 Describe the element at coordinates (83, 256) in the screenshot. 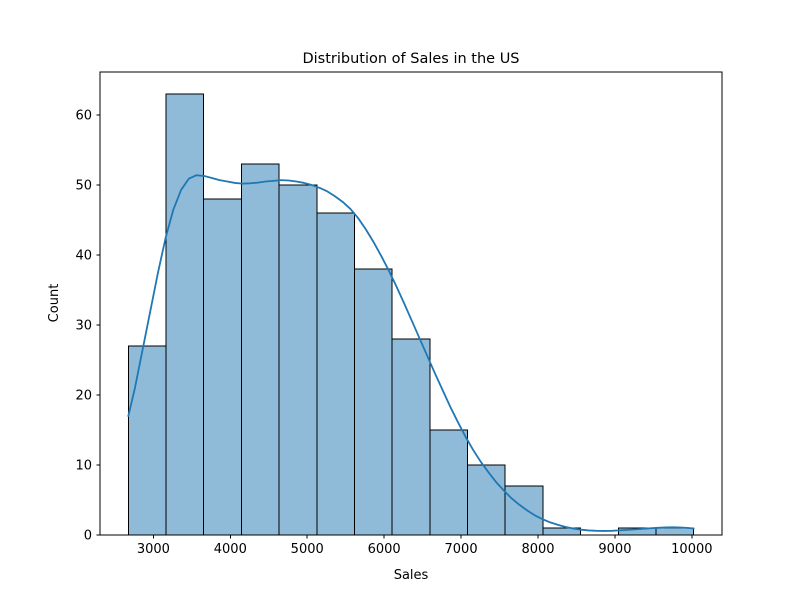

I see `y-tick-label: 40` at that location.